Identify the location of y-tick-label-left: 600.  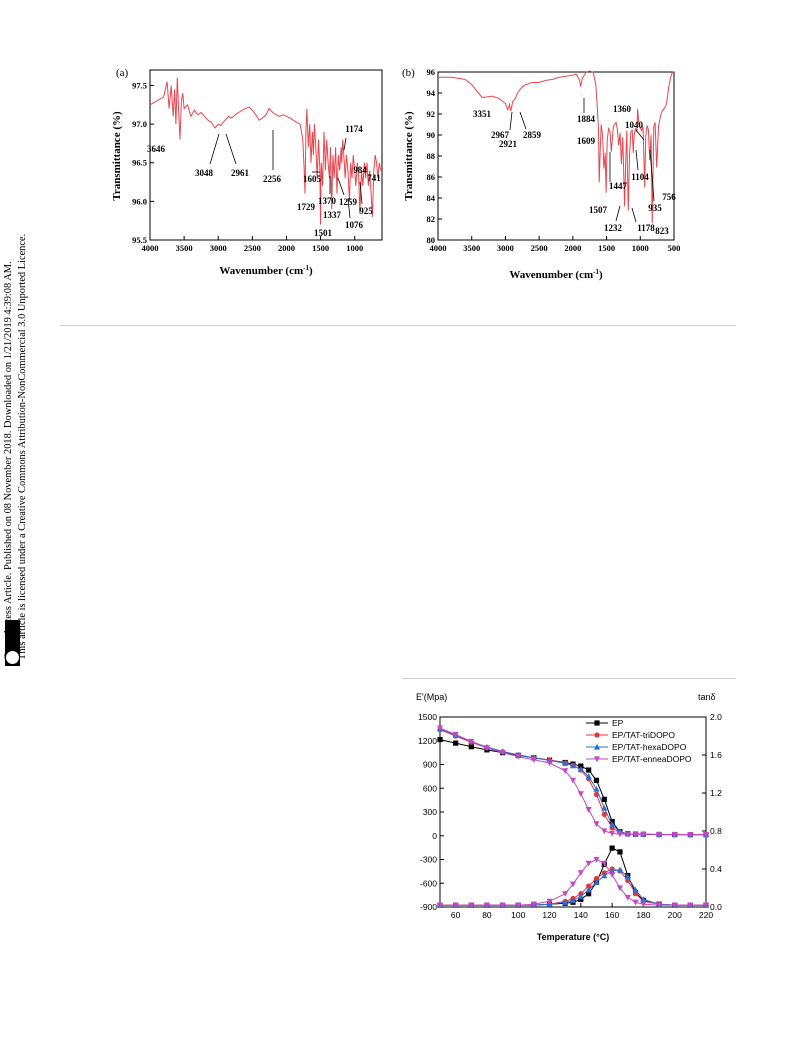
(430, 788).